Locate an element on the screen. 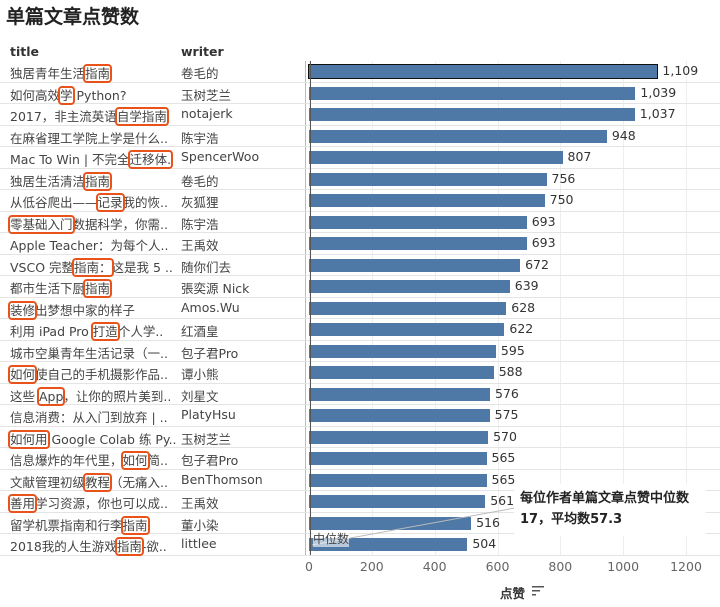 The image size is (720, 607). highlighted-keyword: 如何用 is located at coordinates (29, 439).